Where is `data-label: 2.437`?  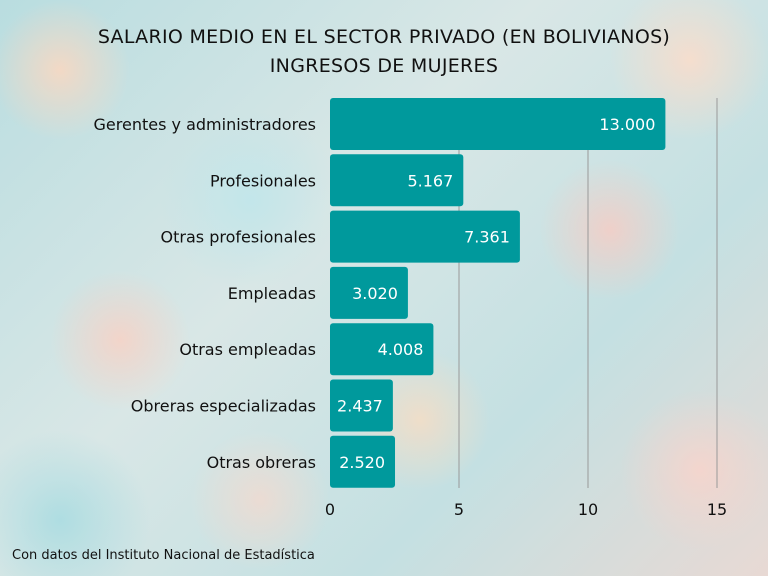
data-label: 2.437 is located at coordinates (360, 406).